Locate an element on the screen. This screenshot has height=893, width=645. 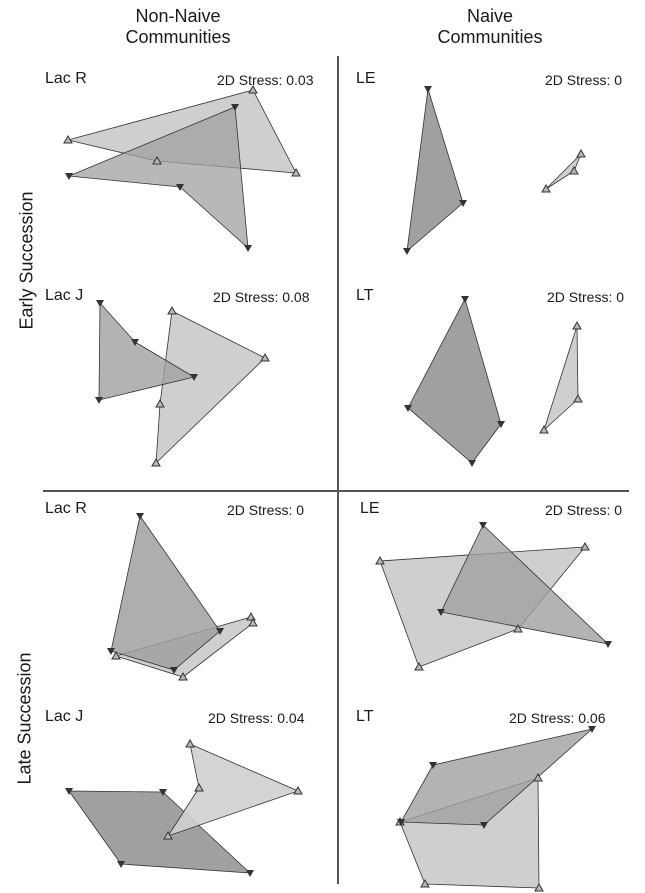
panel-late-naive-bottom is located at coordinates (495, 809).